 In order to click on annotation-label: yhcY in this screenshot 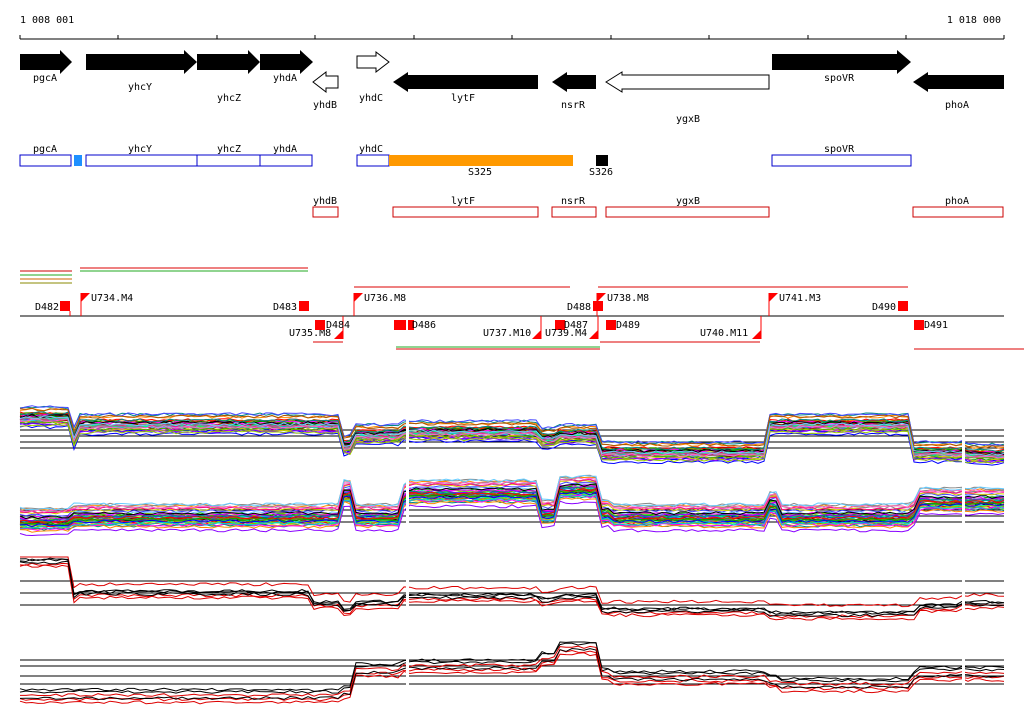, I will do `click(140, 149)`.